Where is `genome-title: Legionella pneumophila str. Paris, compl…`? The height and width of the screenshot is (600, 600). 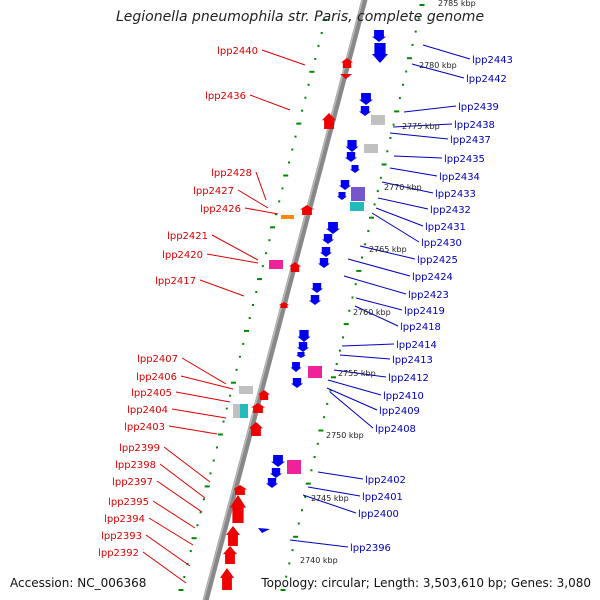 genome-title: Legionella pneumophila str. Paris, compl… is located at coordinates (300, 17).